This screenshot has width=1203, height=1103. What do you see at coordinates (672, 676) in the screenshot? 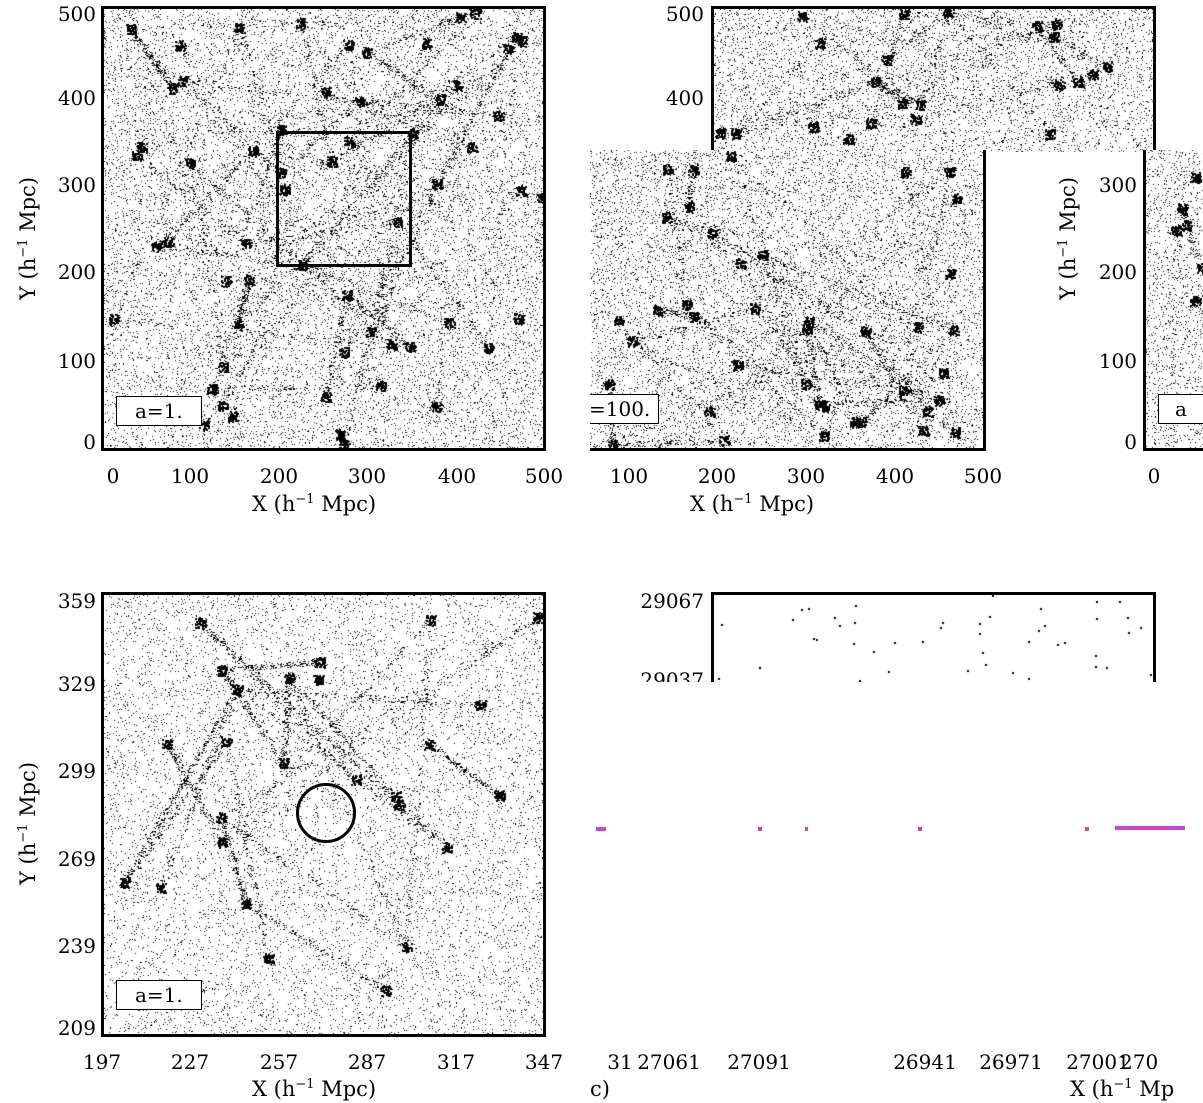
I see `y-tick: 29037` at bounding box center [672, 676].